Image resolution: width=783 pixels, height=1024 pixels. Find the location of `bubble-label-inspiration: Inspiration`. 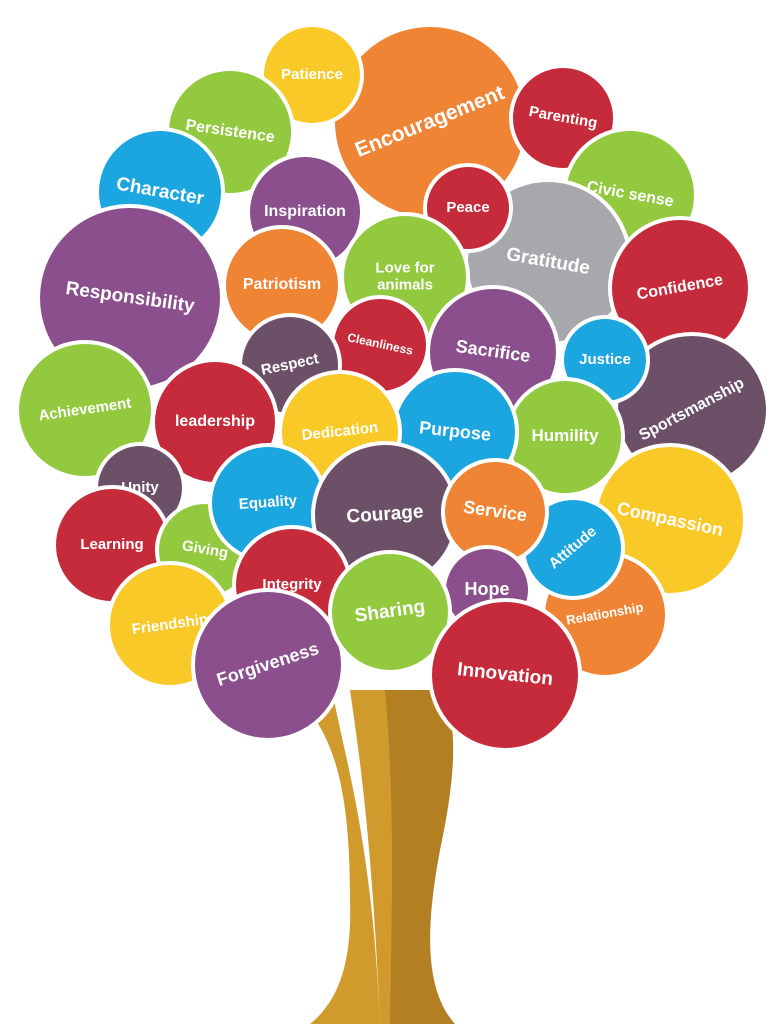

bubble-label-inspiration: Inspiration is located at coordinates (305, 211).